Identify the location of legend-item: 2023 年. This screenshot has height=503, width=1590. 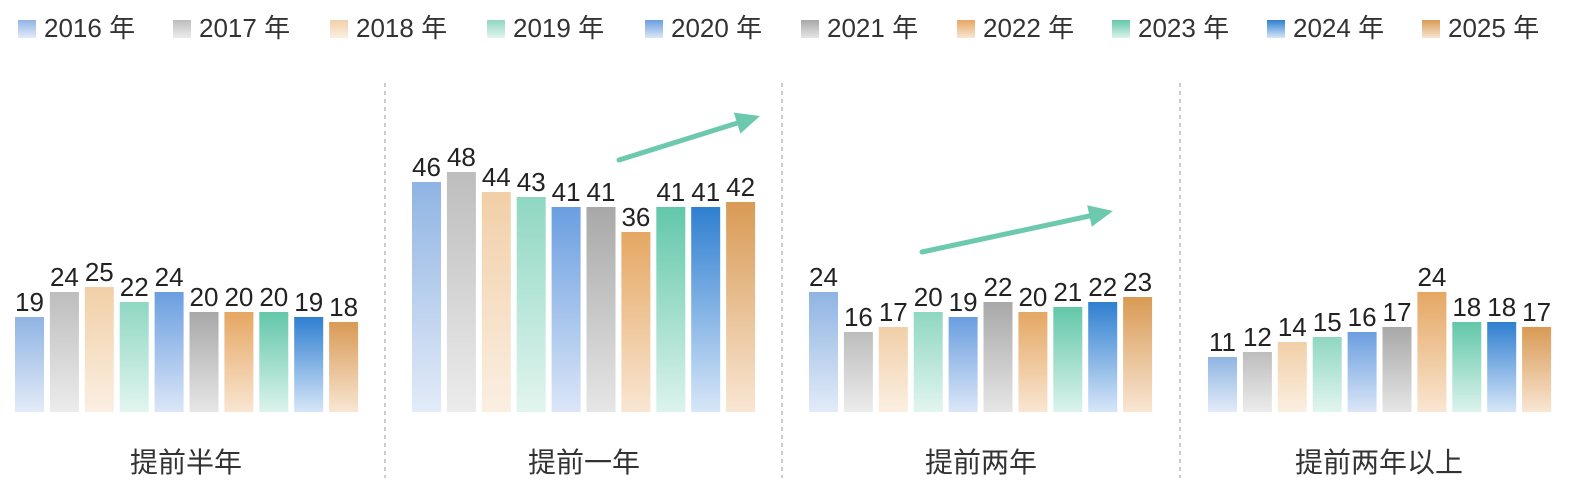
(1170, 28).